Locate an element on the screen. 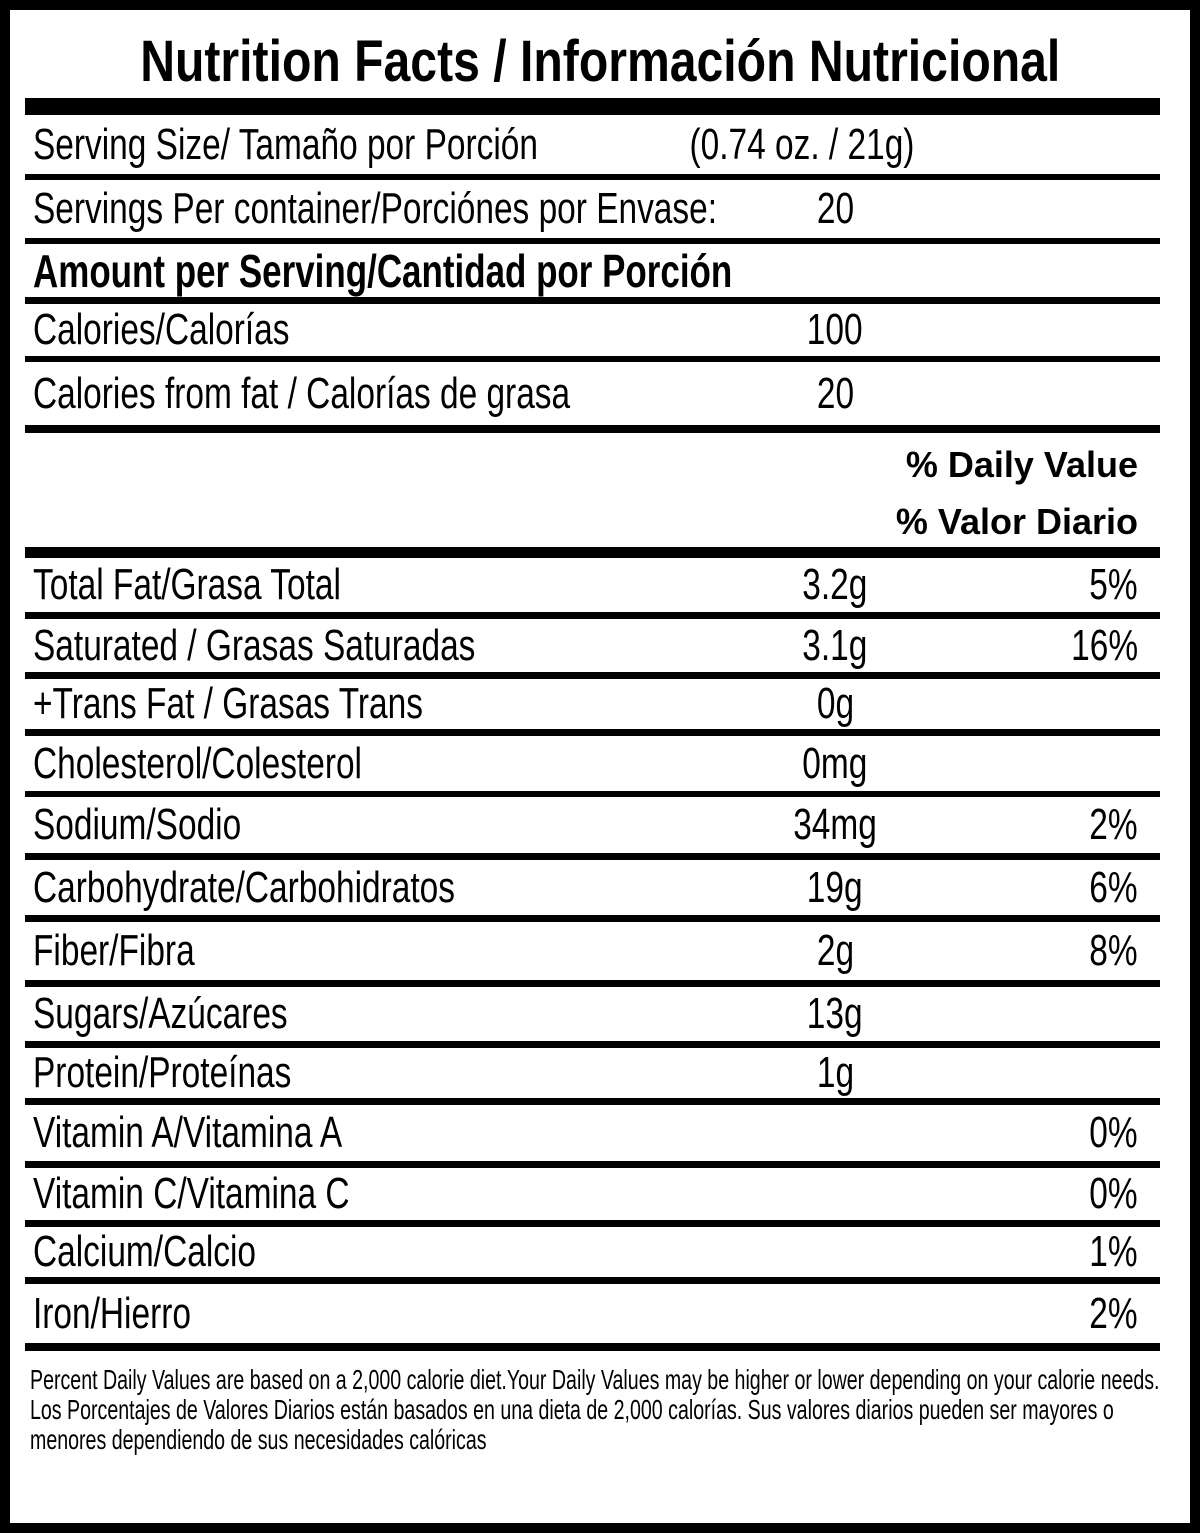 The height and width of the screenshot is (1533, 1200). nutrient-label: Fiber/Fibra is located at coordinates (114, 950).